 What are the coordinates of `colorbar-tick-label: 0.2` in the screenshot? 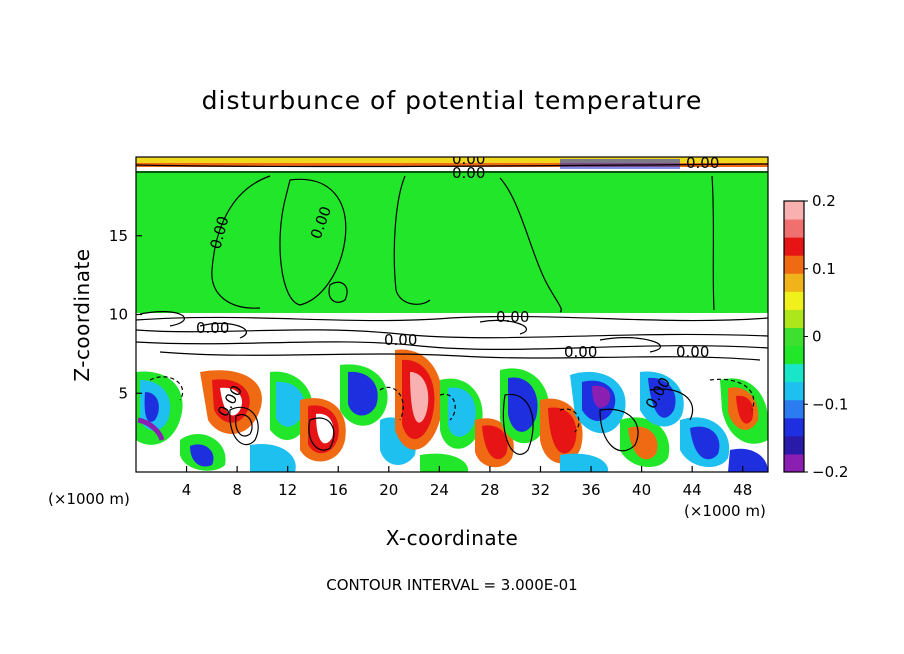 It's located at (824, 201).